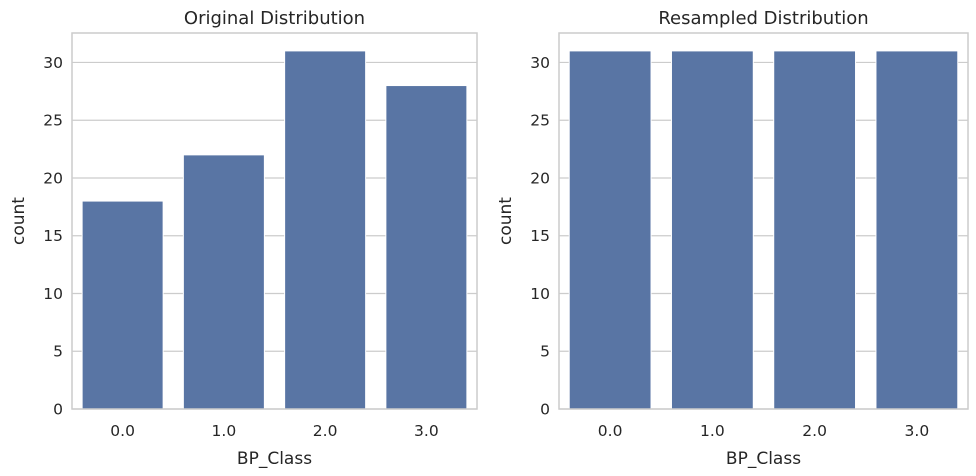 This screenshot has width=976, height=476. Describe the element at coordinates (763, 18) in the screenshot. I see `chart-title: Resampled Distribution` at that location.